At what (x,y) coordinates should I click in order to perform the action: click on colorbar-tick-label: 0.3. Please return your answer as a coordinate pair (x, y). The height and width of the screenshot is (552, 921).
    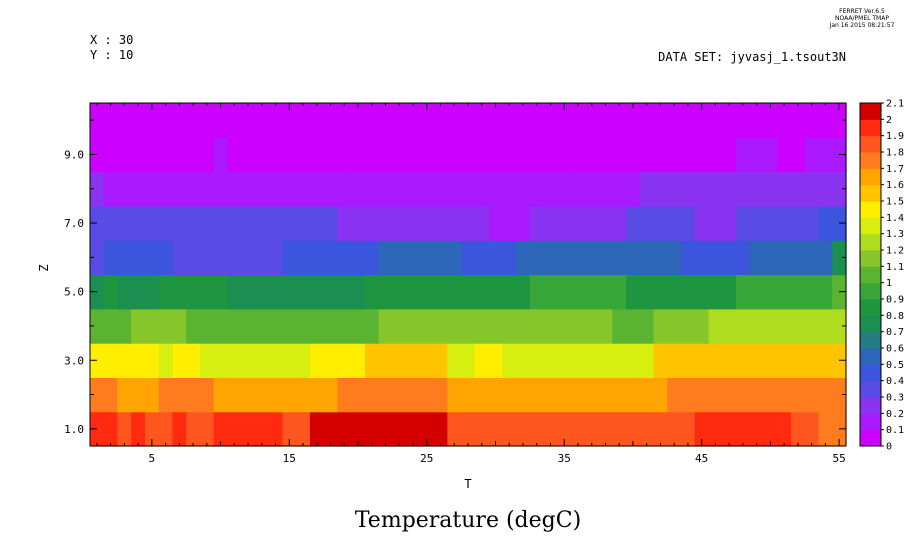
    Looking at the image, I should click on (895, 398).